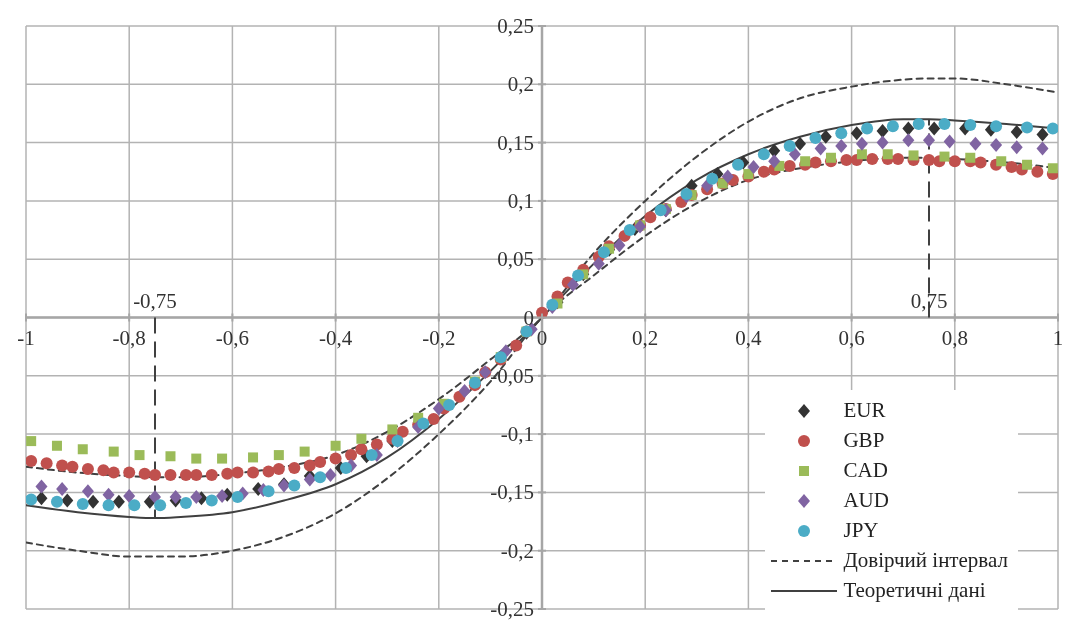  What do you see at coordinates (512, 375) in the screenshot?
I see `y-tick-label: -0,05` at bounding box center [512, 375].